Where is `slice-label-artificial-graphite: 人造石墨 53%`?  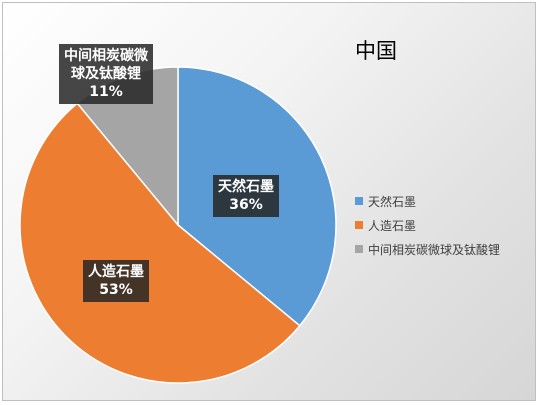 slice-label-artificial-graphite: 人造石墨 53% is located at coordinates (116, 281).